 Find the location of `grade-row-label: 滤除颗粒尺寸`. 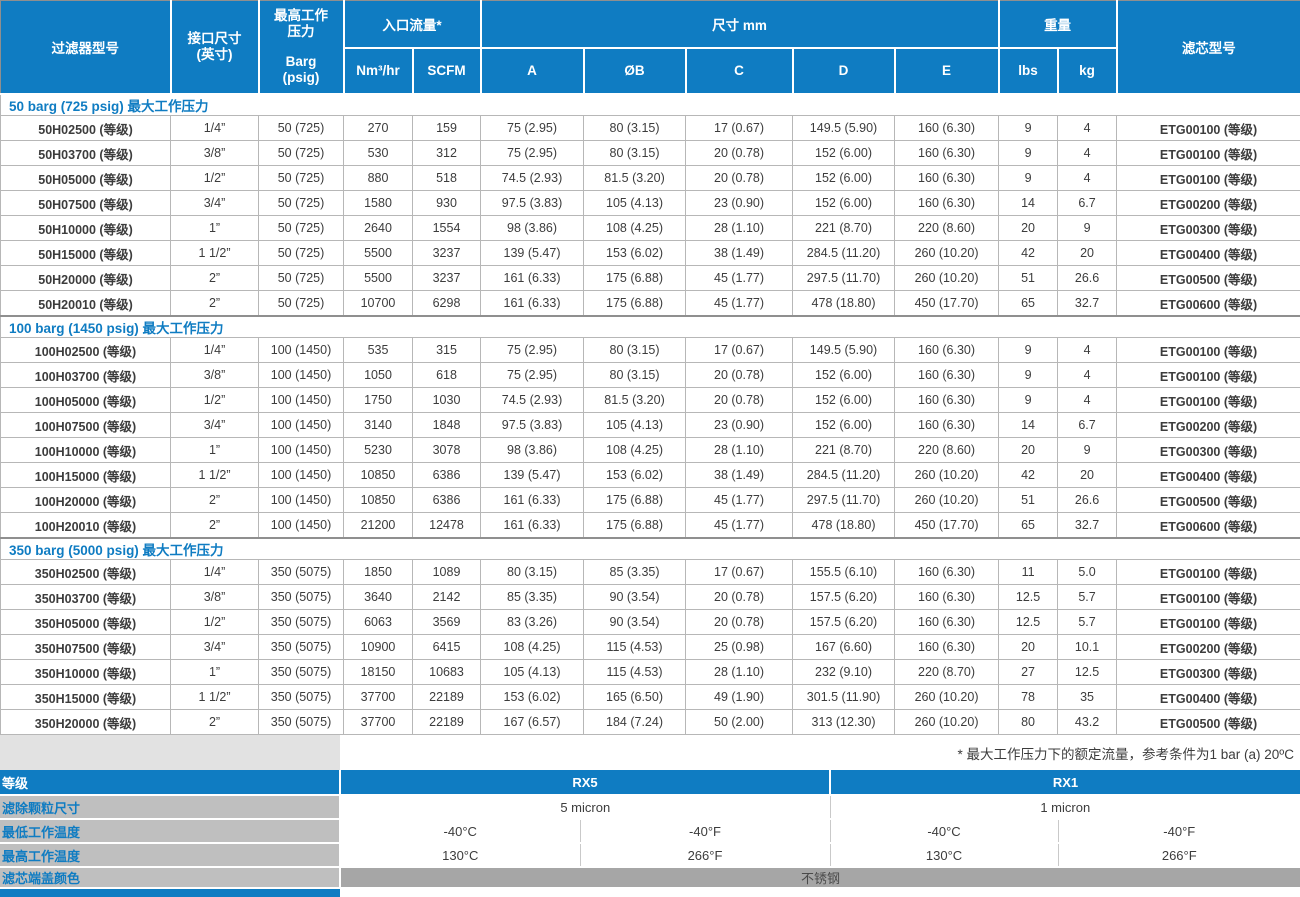

grade-row-label: 滤除颗粒尺寸 is located at coordinates (170, 807).